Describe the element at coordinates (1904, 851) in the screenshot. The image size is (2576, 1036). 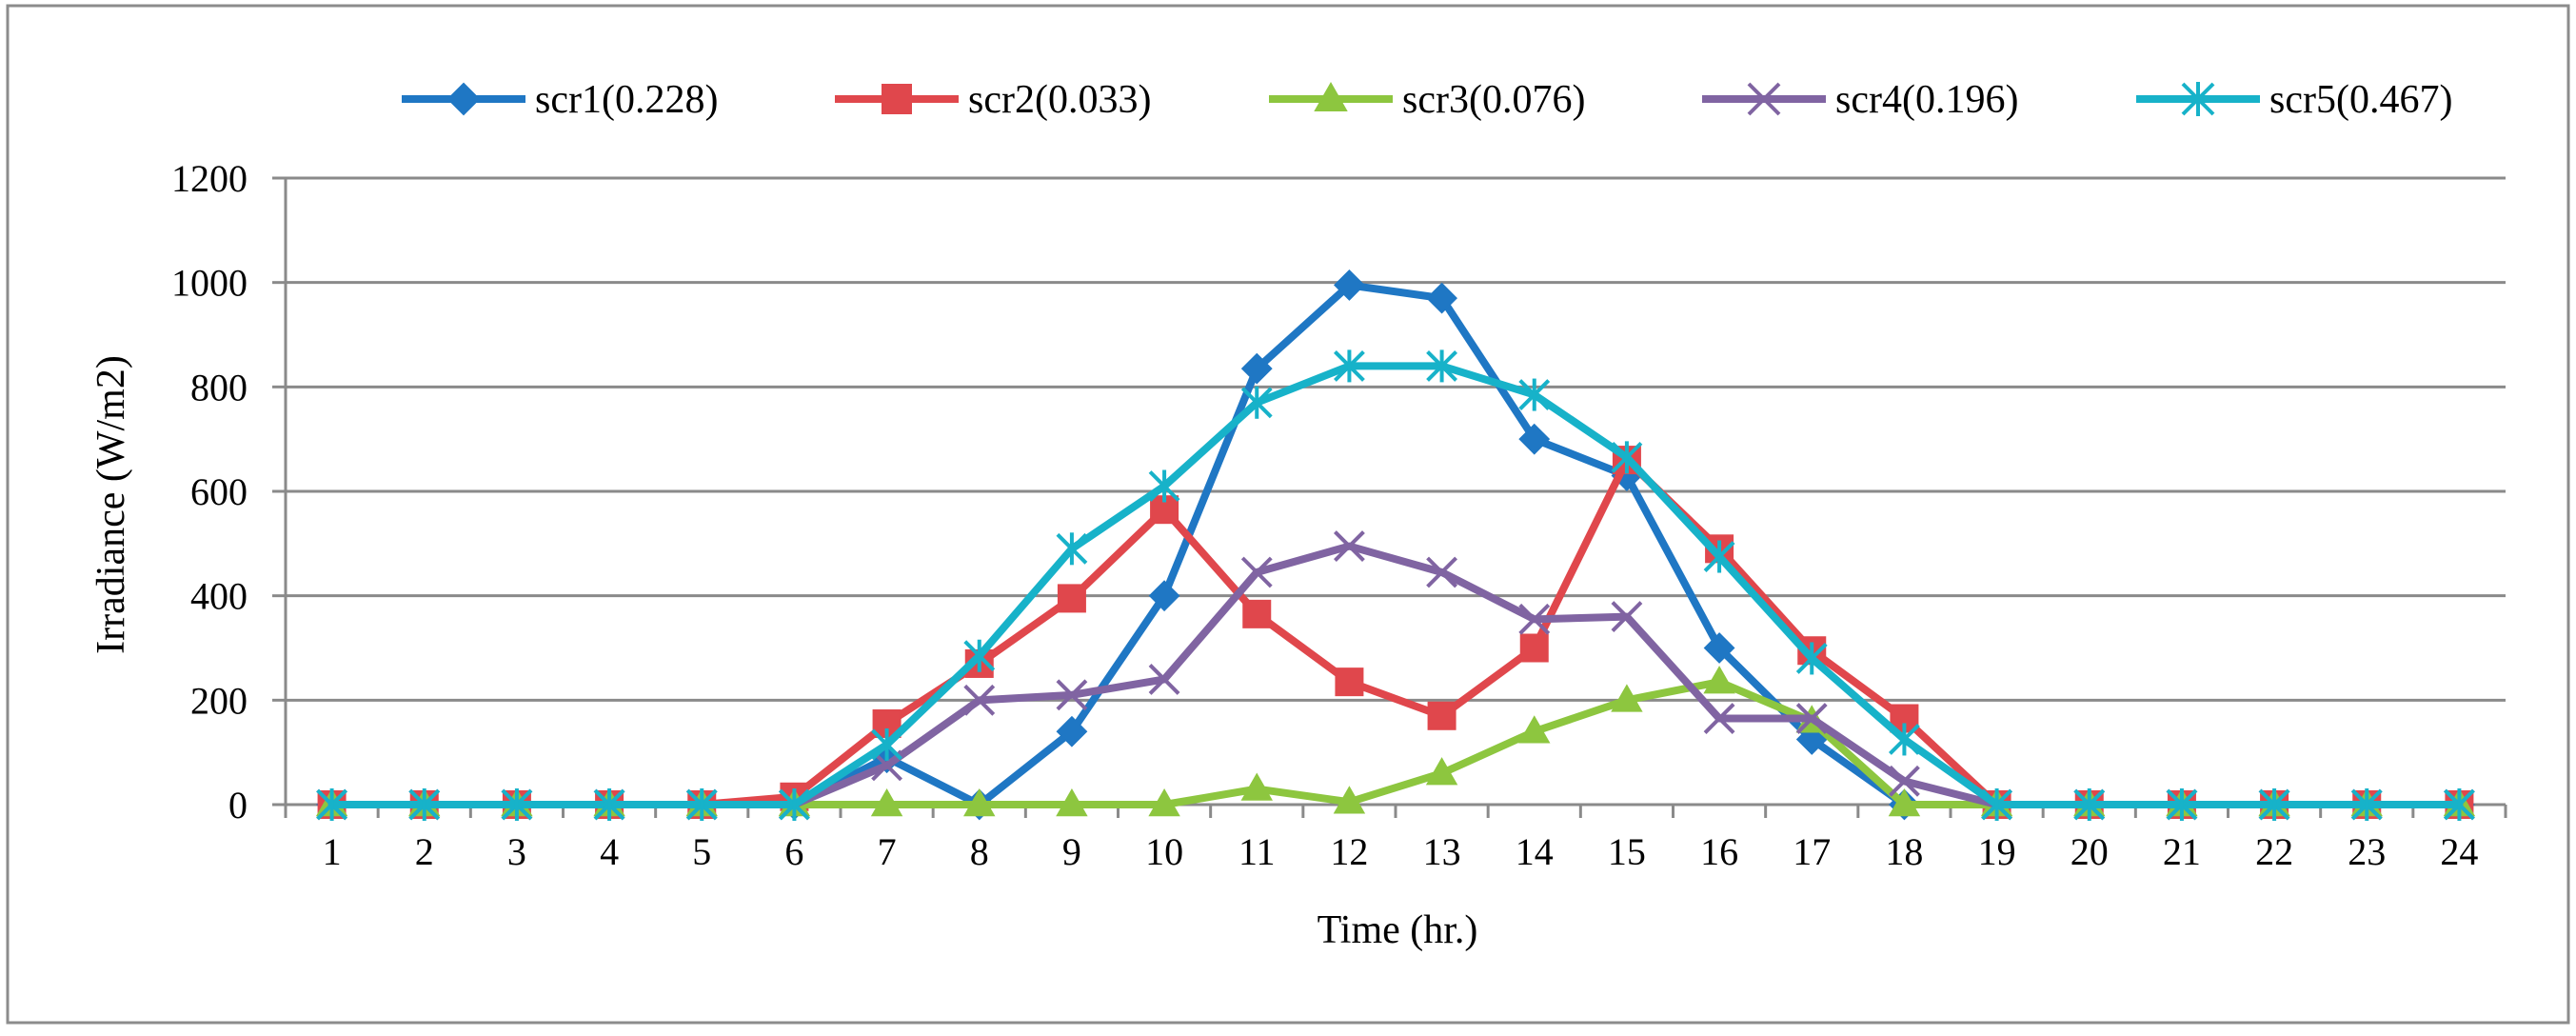
I see `x-tick-label: 18` at that location.